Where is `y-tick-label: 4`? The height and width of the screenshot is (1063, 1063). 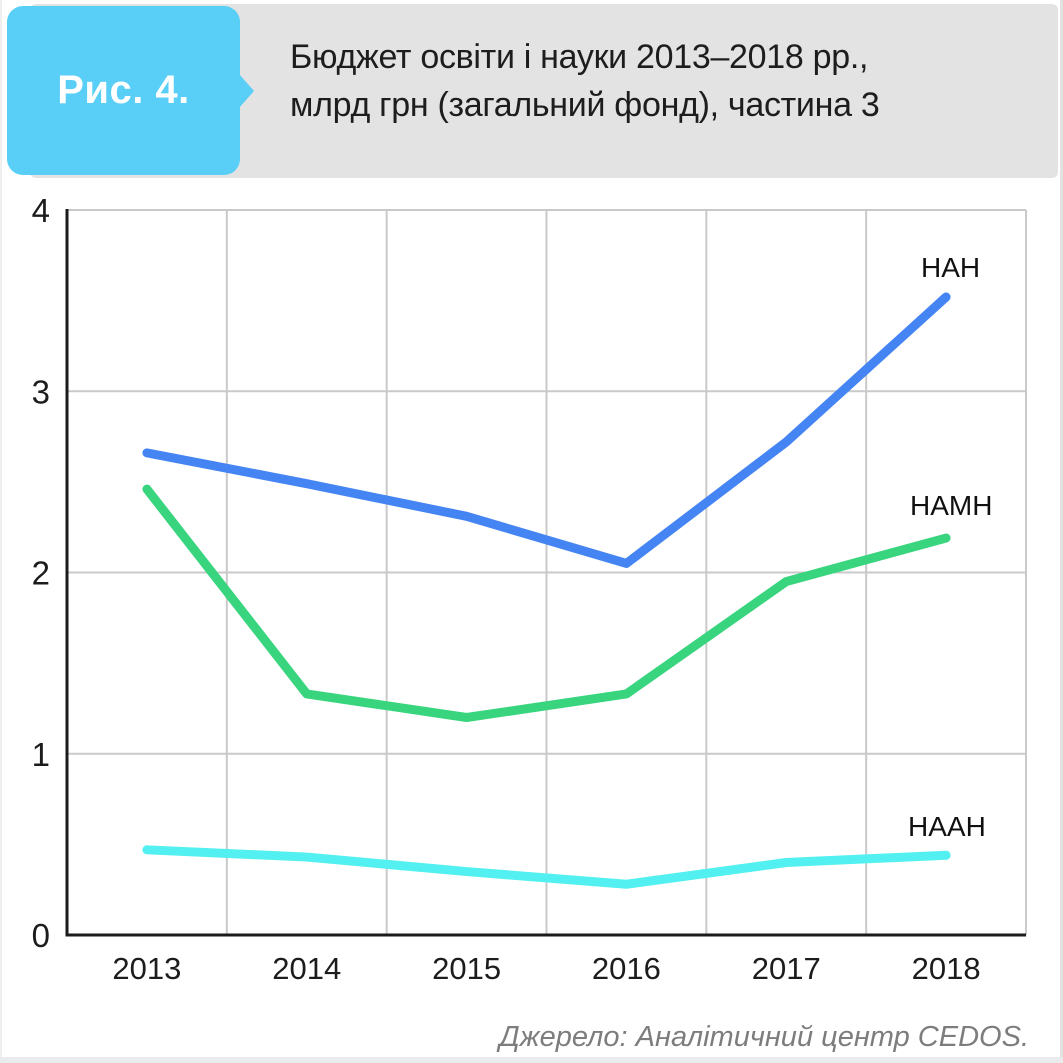
y-tick-label: 4 is located at coordinates (41, 210).